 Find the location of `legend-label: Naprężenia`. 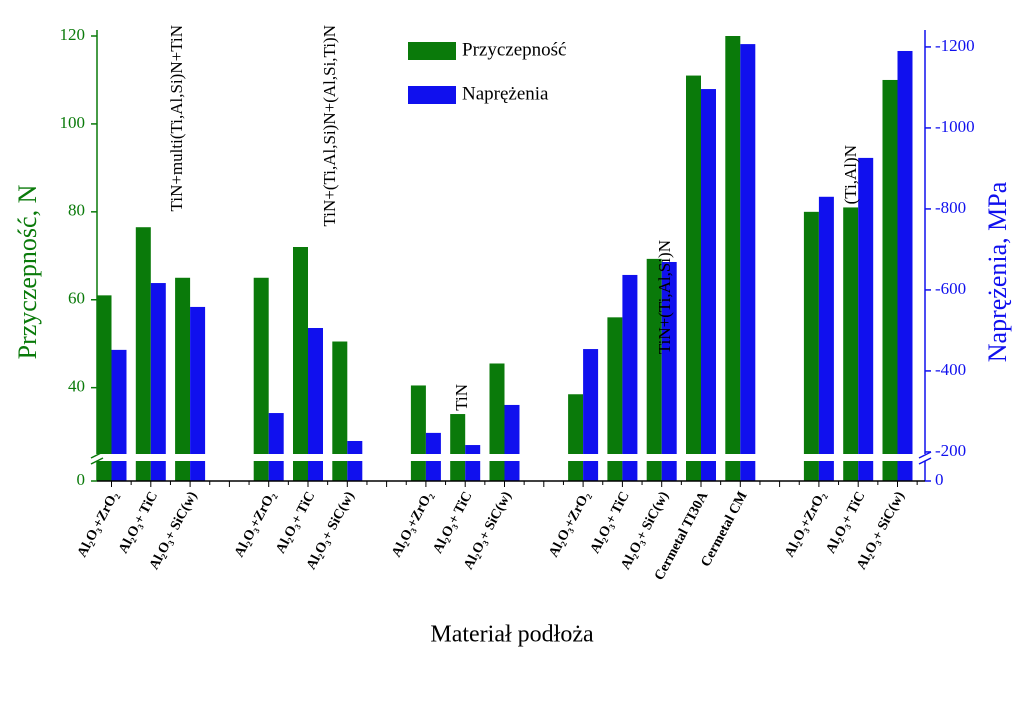

legend-label: Naprężenia is located at coordinates (505, 93).